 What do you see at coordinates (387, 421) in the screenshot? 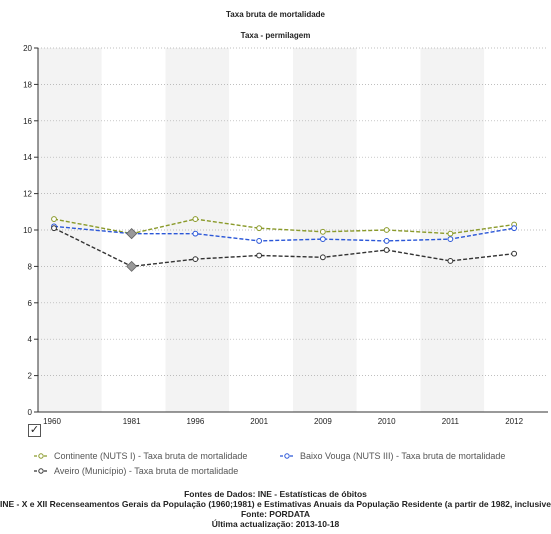
I see `x-tick-label: 2010` at bounding box center [387, 421].